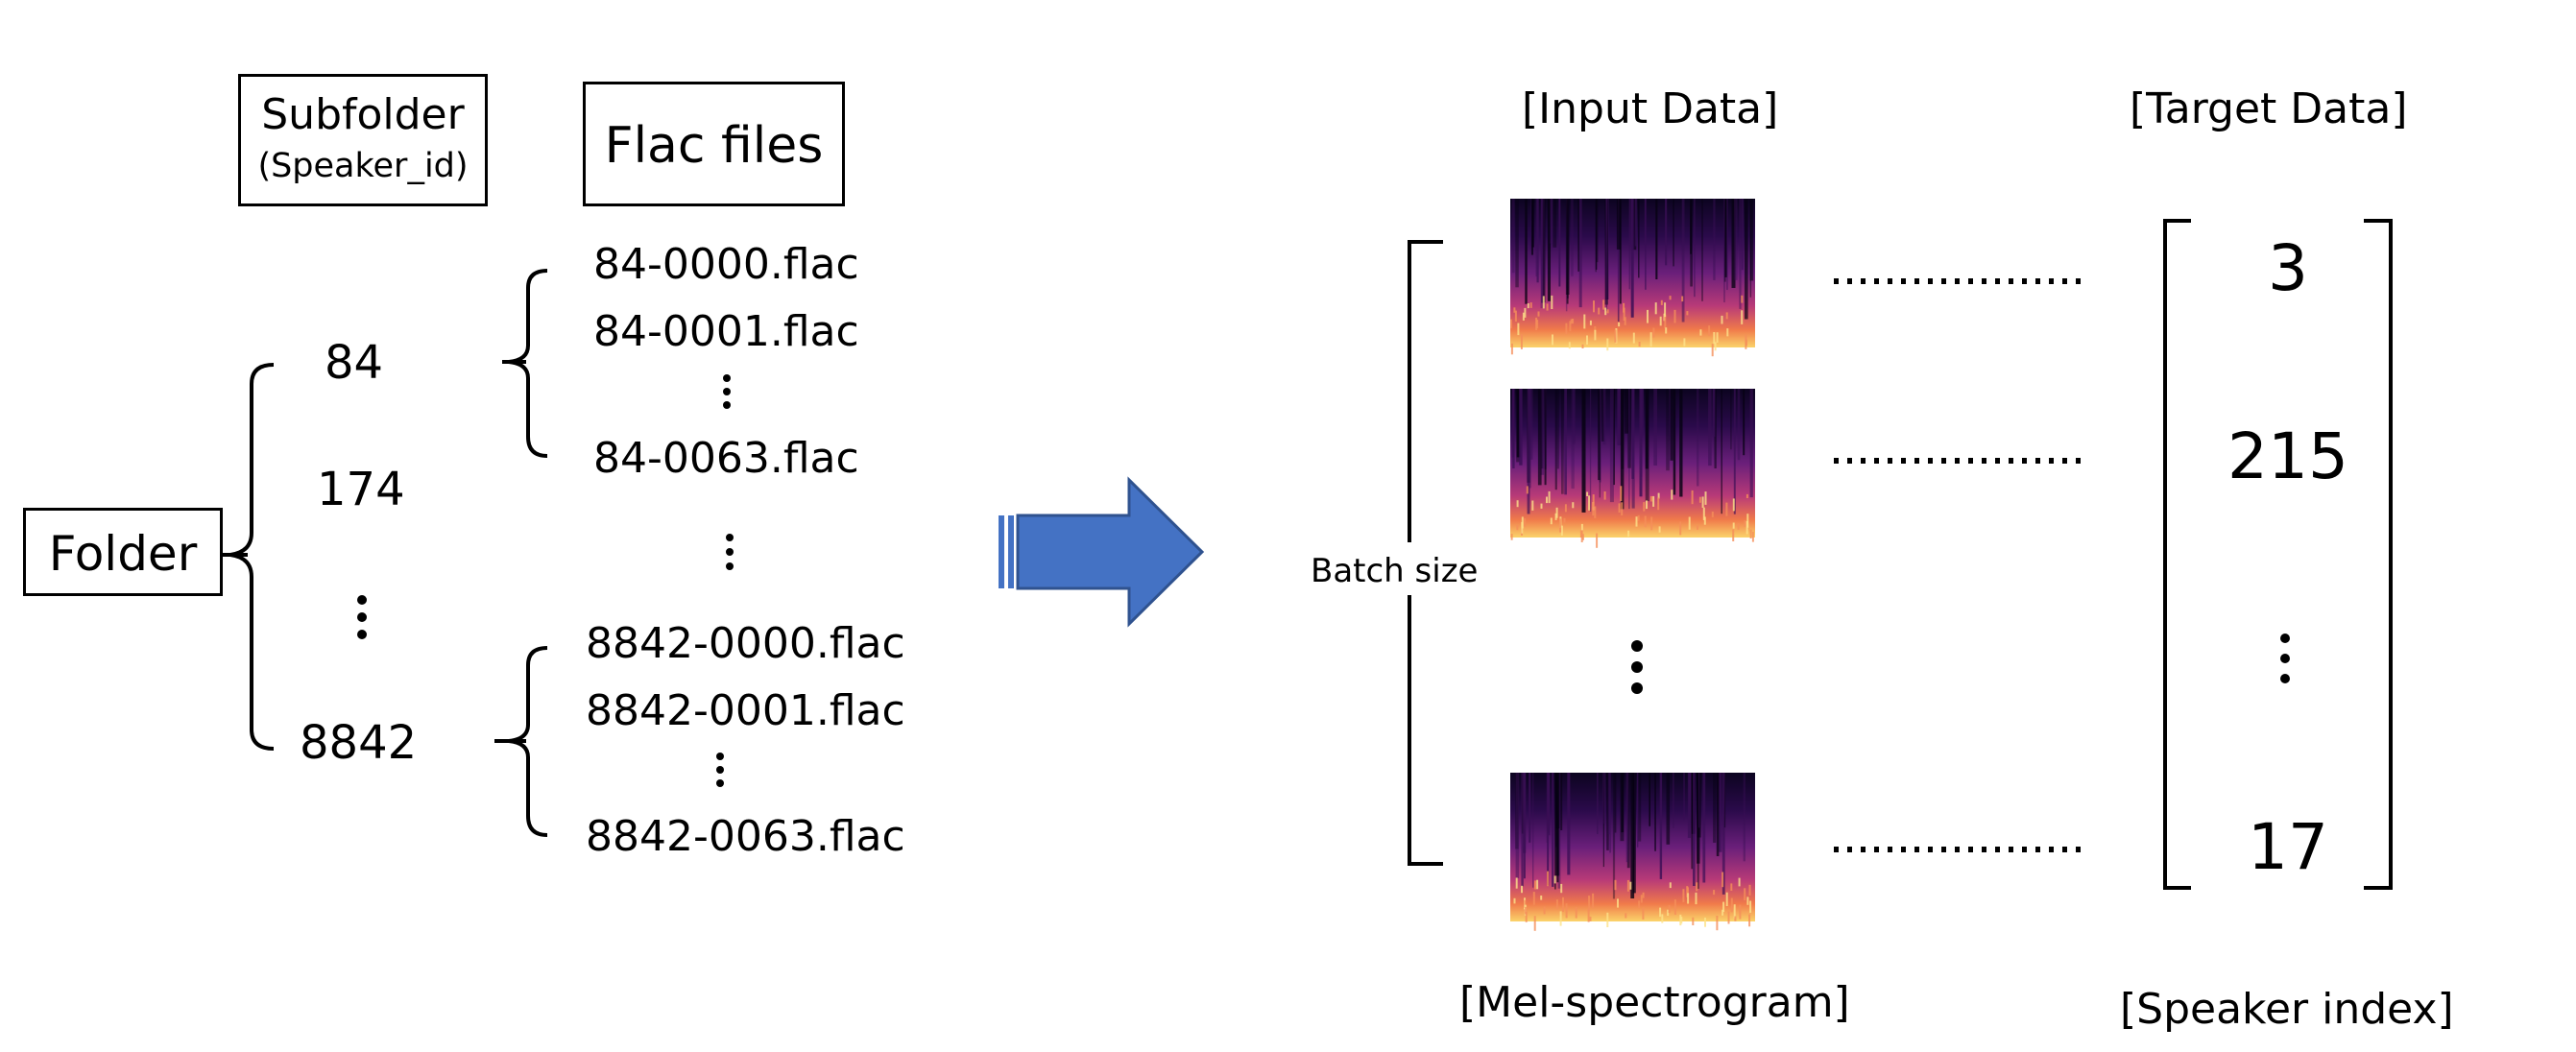 The width and height of the screenshot is (2576, 1052). What do you see at coordinates (2177, 555) in the screenshot?
I see `target-left-bracket` at bounding box center [2177, 555].